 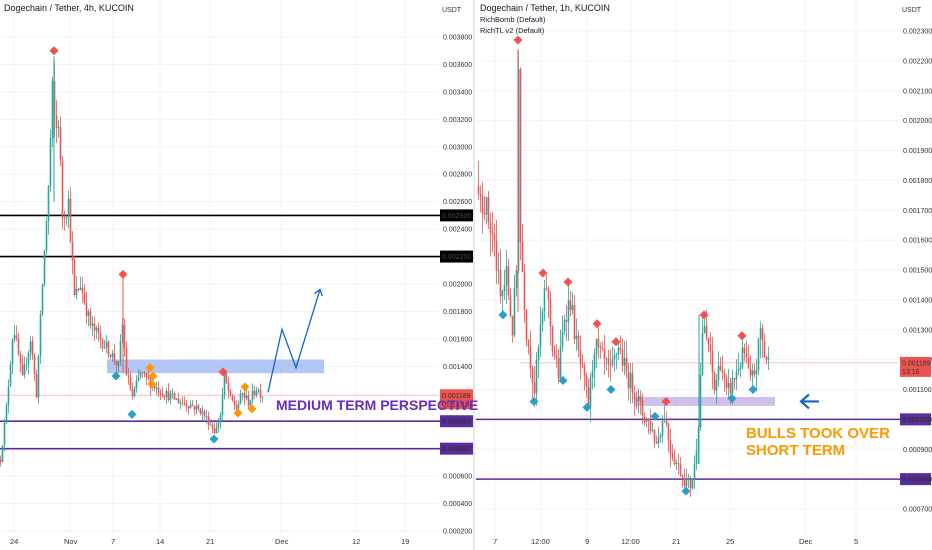 I want to click on y-tick-label: 0.002800, so click(x=457, y=175).